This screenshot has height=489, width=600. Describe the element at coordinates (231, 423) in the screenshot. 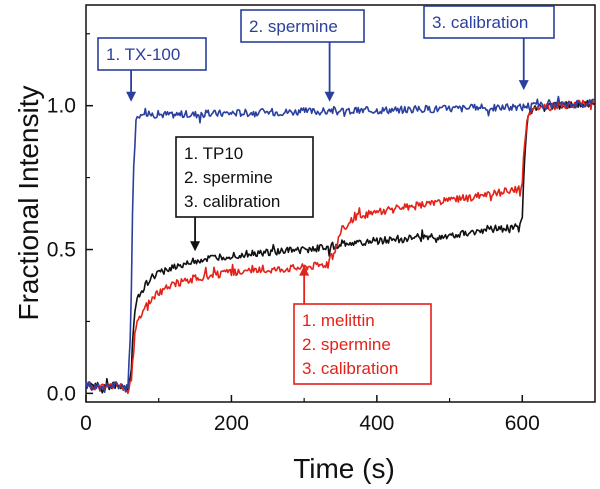

I see `x-tick-label: 200` at that location.